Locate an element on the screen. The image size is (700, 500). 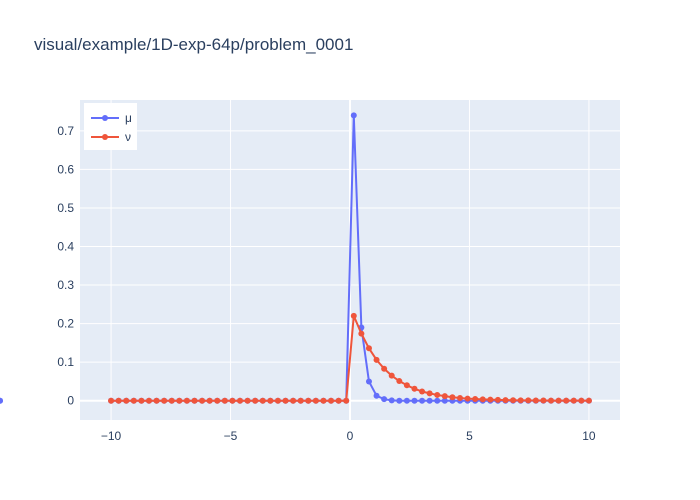
x-tick-label: 10 is located at coordinates (589, 436).